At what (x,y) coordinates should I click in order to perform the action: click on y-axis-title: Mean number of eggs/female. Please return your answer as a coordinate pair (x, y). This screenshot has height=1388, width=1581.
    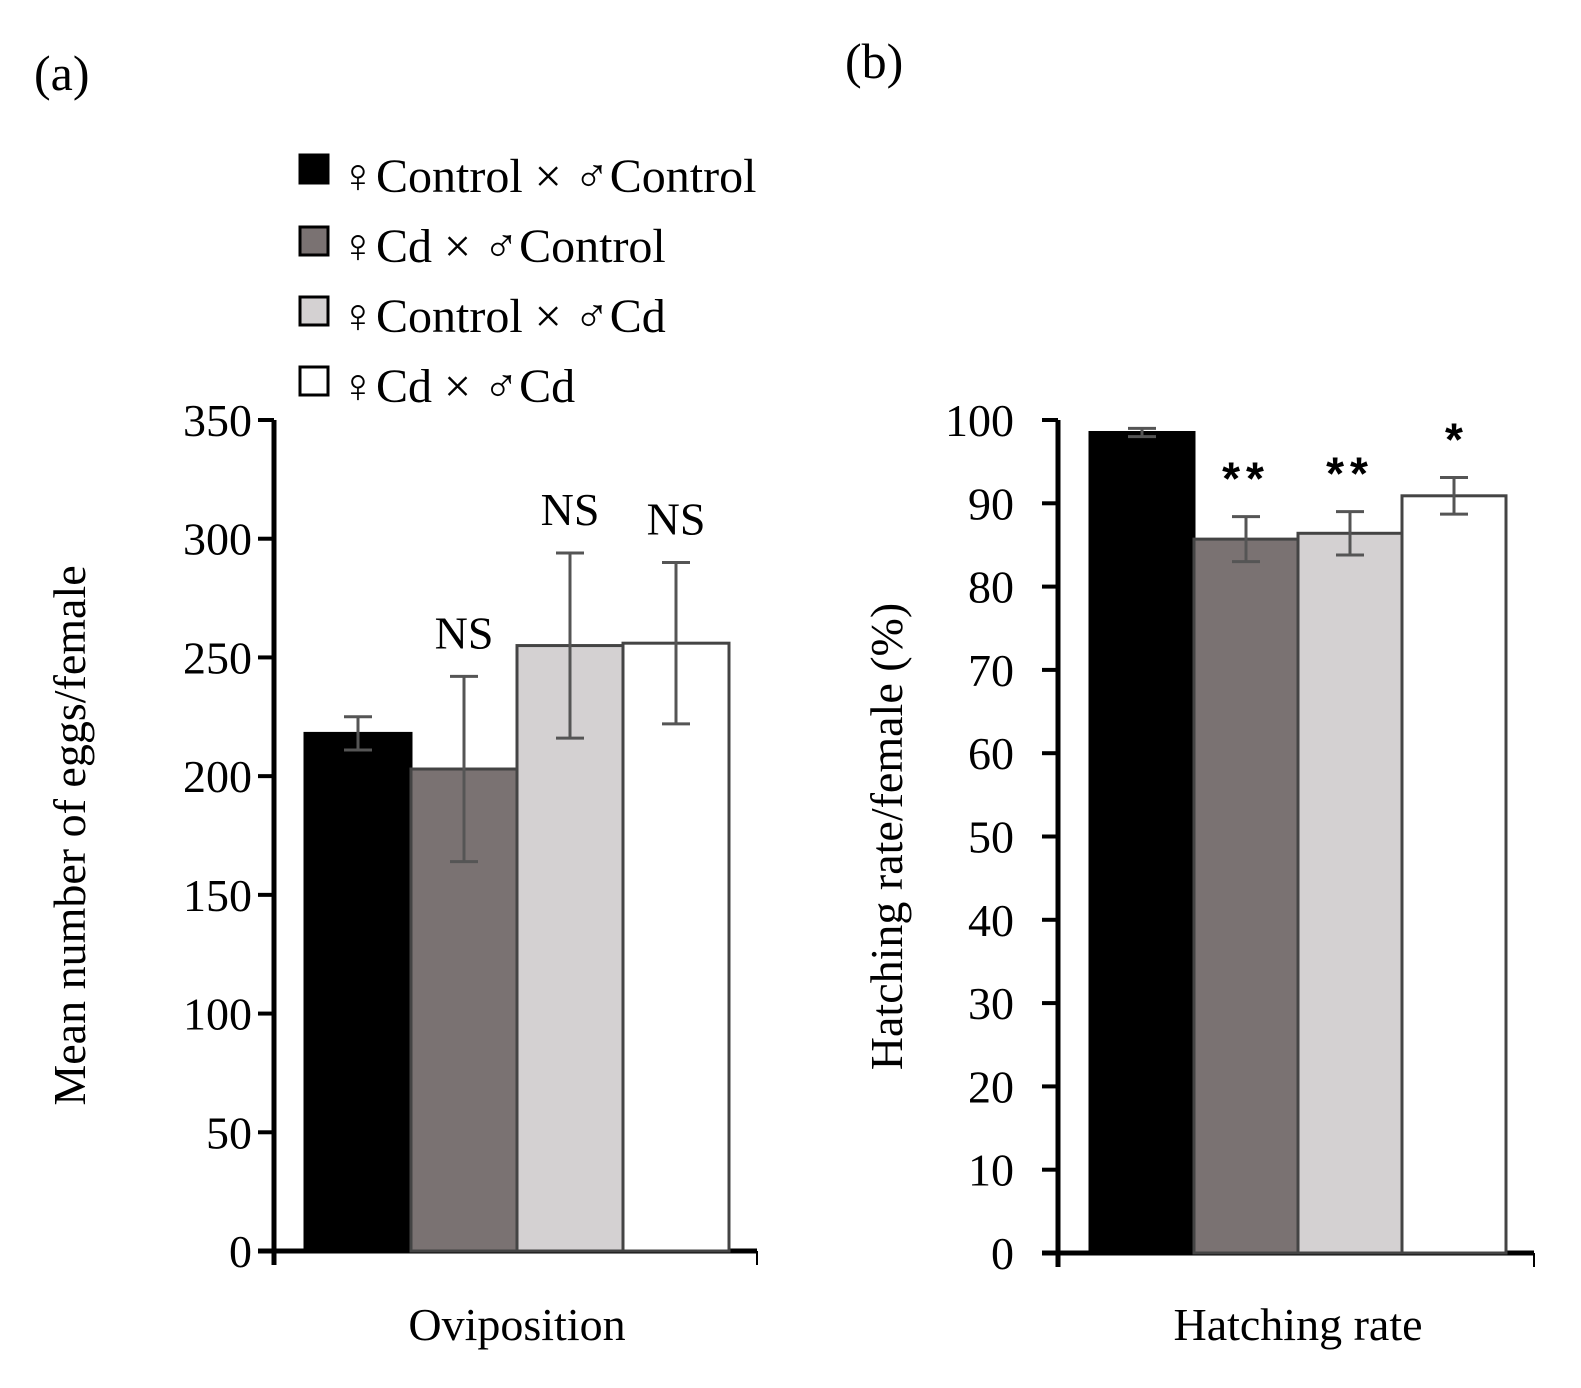
    Looking at the image, I should click on (69, 835).